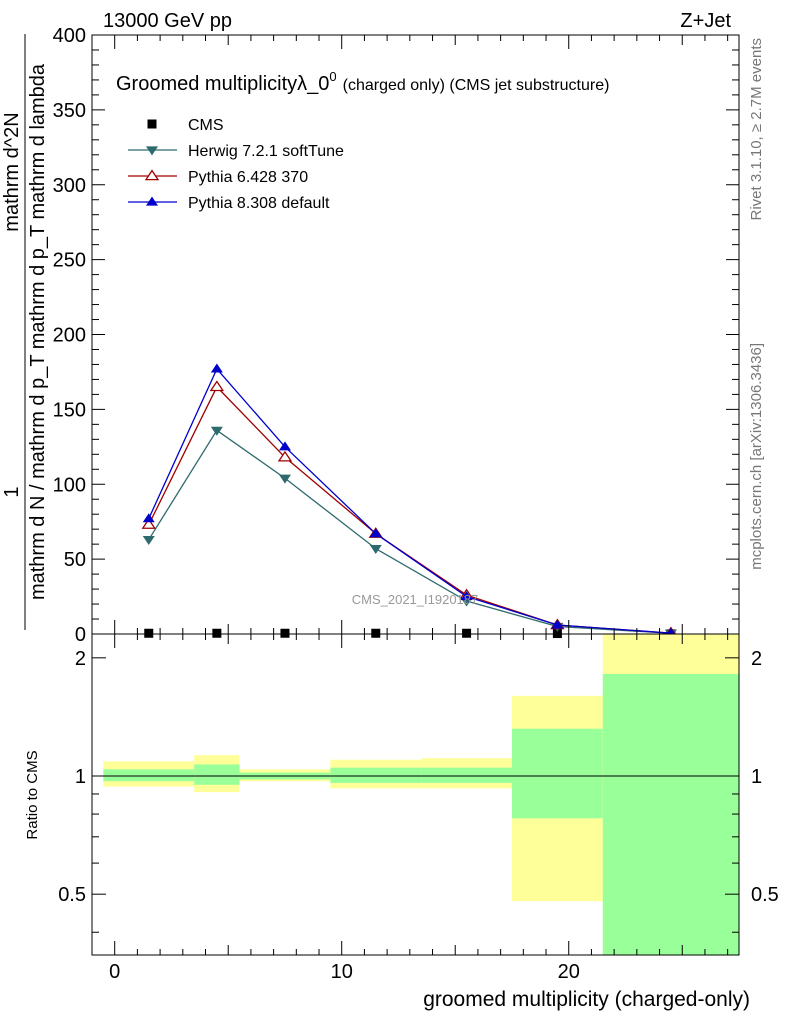 The image size is (786, 1024). What do you see at coordinates (69, 186) in the screenshot?
I see `main-ytick-label: 300` at bounding box center [69, 186].